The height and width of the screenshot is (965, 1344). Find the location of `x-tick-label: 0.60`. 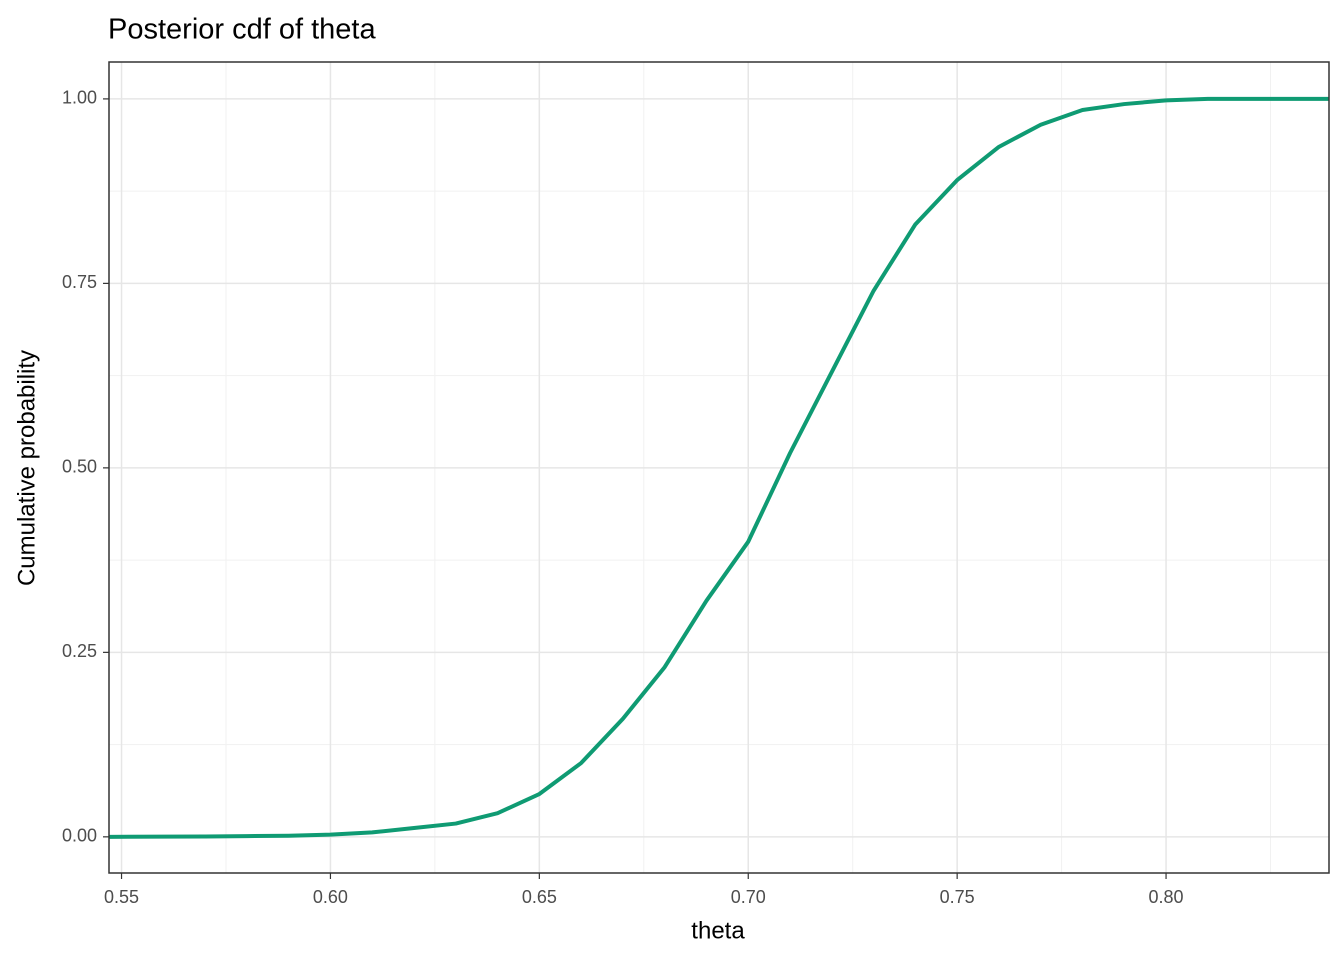

x-tick-label: 0.60 is located at coordinates (330, 897).